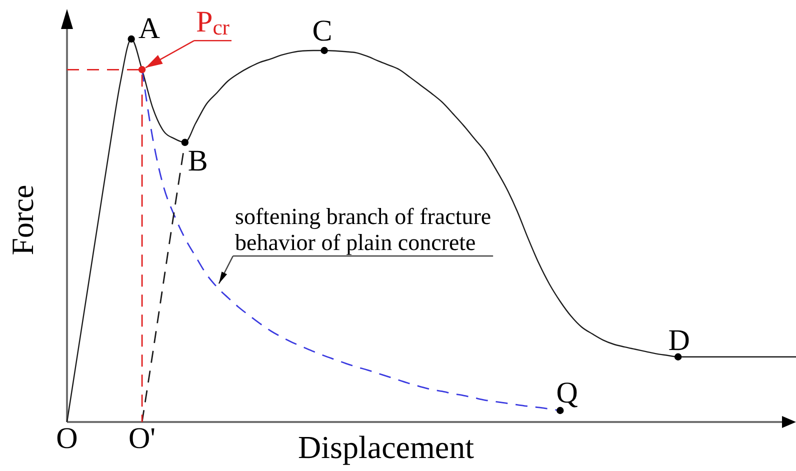  Describe the element at coordinates (567, 393) in the screenshot. I see `annotation: Q` at that location.